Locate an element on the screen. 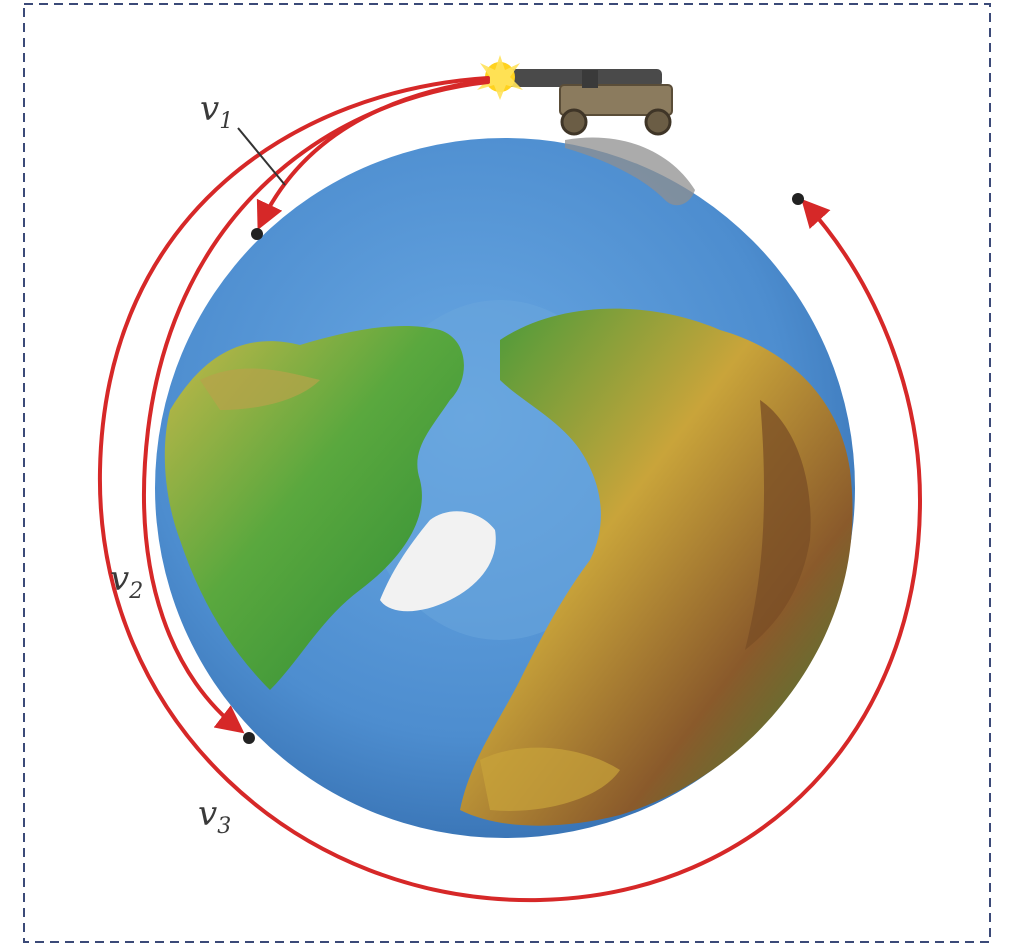  label-v3: v3 is located at coordinates (214, 816).